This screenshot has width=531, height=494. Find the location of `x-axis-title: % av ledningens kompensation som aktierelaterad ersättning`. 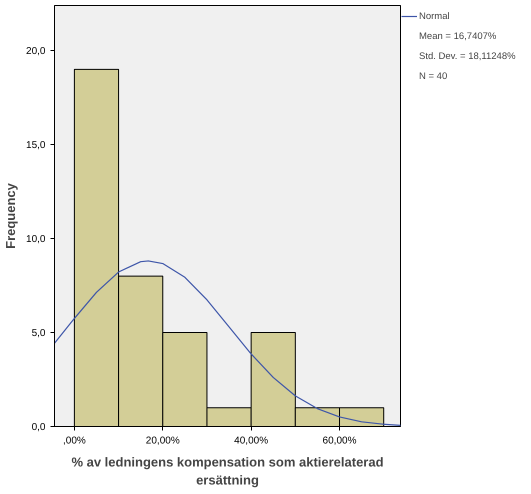

x-axis-title: % av ledningens kompensation som aktierelaterad ersättning is located at coordinates (227, 471).